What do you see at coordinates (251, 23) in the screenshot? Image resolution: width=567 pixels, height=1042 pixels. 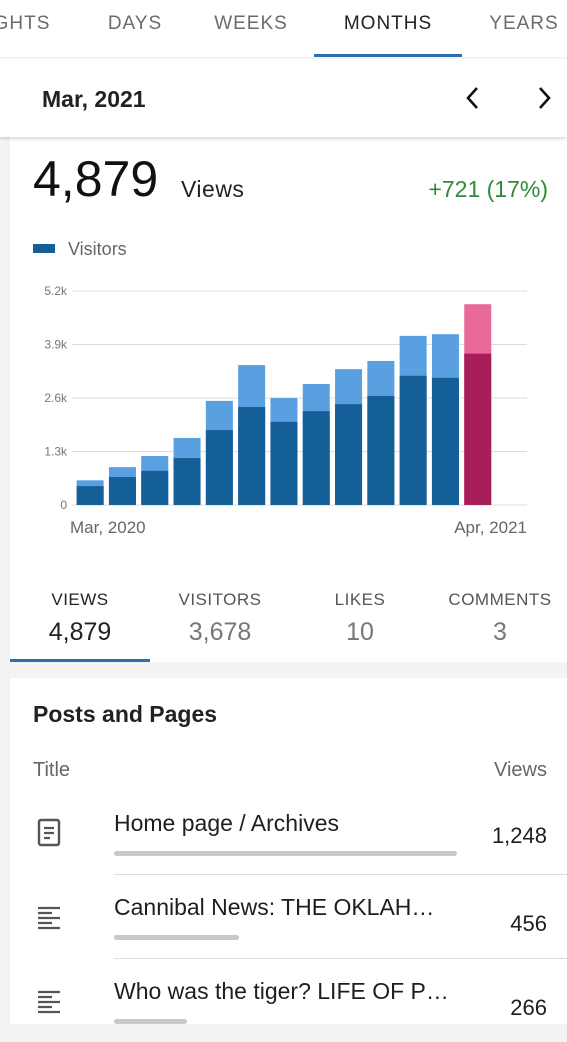 I see `tab: WEEKS` at bounding box center [251, 23].